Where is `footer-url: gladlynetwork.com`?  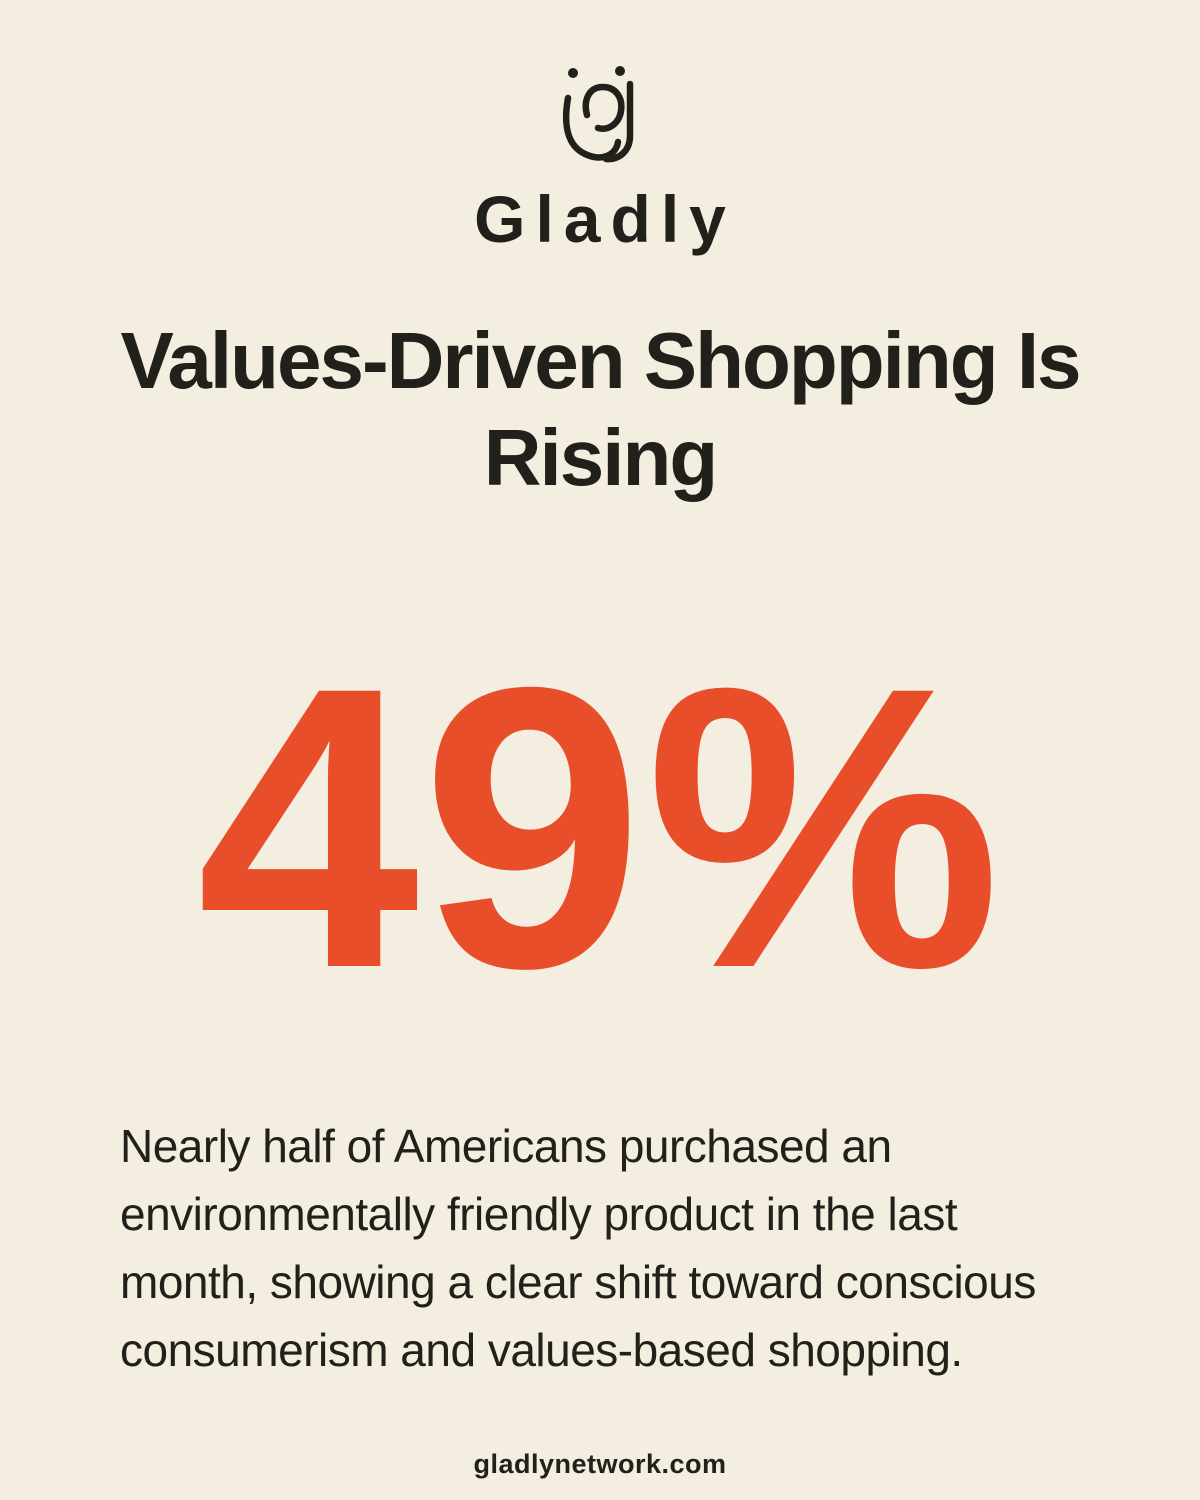 footer-url: gladlynetwork.com is located at coordinates (600, 1464).